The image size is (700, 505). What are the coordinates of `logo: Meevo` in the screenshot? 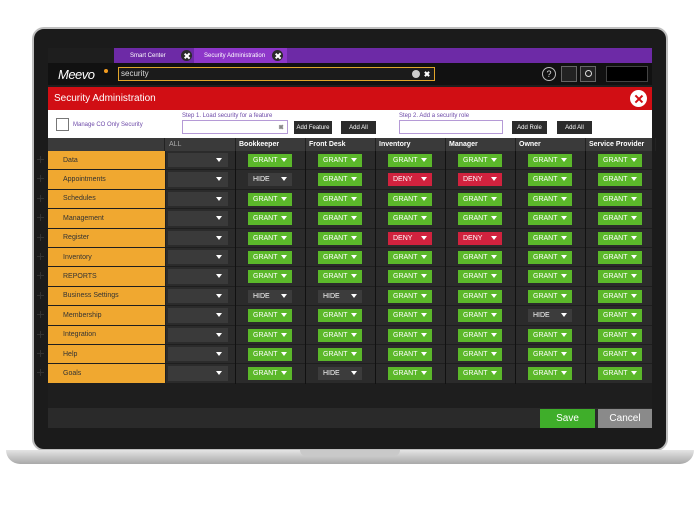 It's located at (76, 74).